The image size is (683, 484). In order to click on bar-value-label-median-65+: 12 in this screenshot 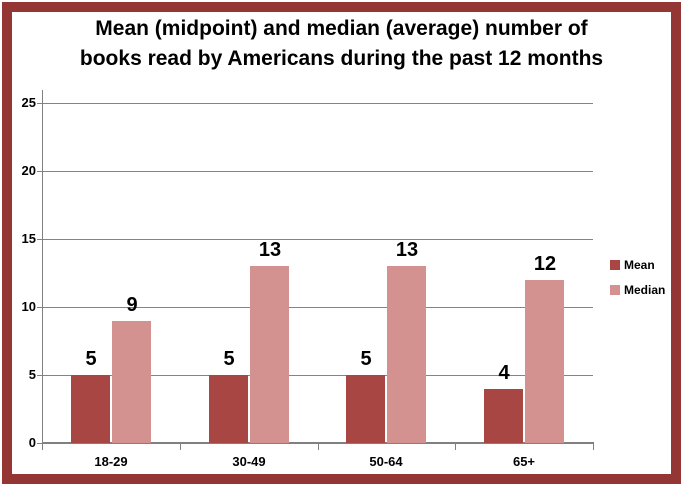, I will do `click(545, 264)`.